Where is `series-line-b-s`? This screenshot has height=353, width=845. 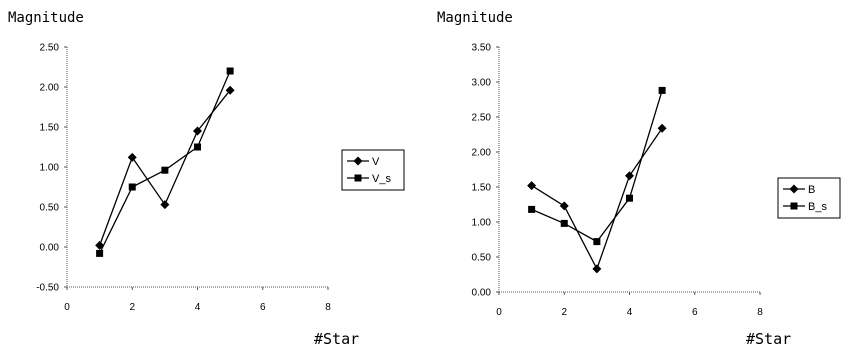
series-line-b-s is located at coordinates (597, 166).